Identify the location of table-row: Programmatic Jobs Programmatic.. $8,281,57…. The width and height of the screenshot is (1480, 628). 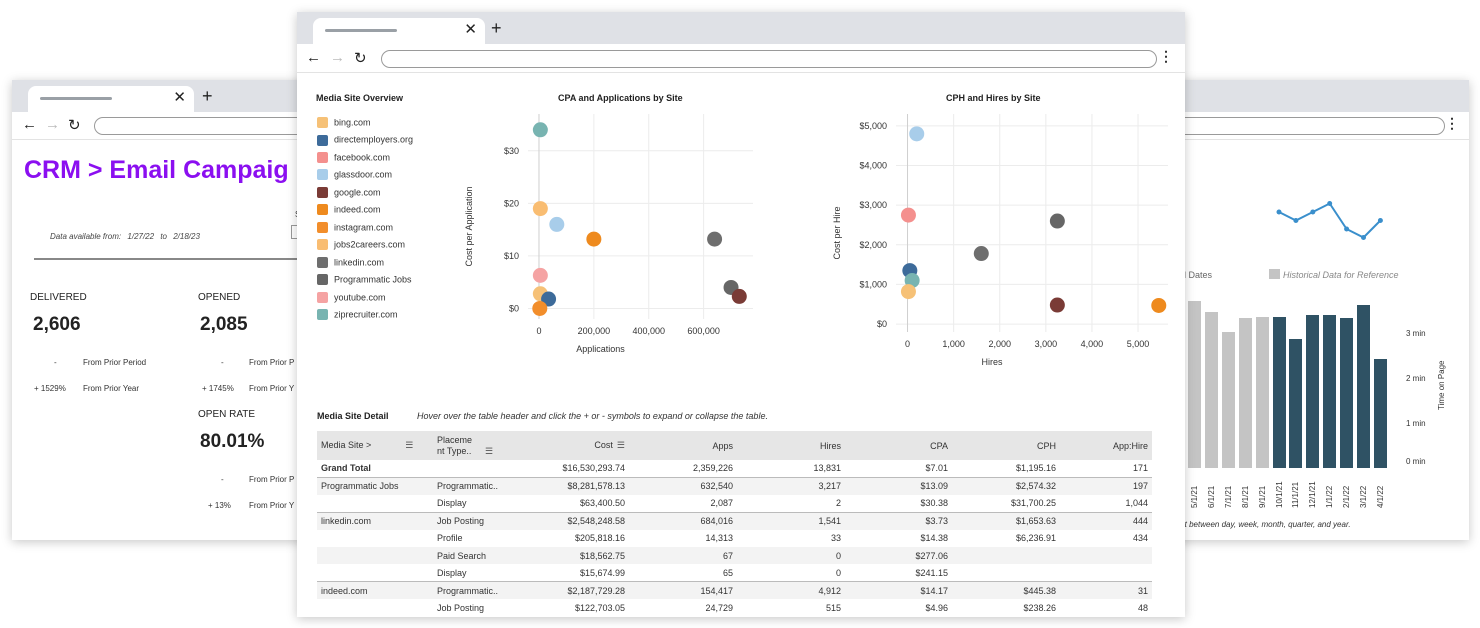
(734, 485).